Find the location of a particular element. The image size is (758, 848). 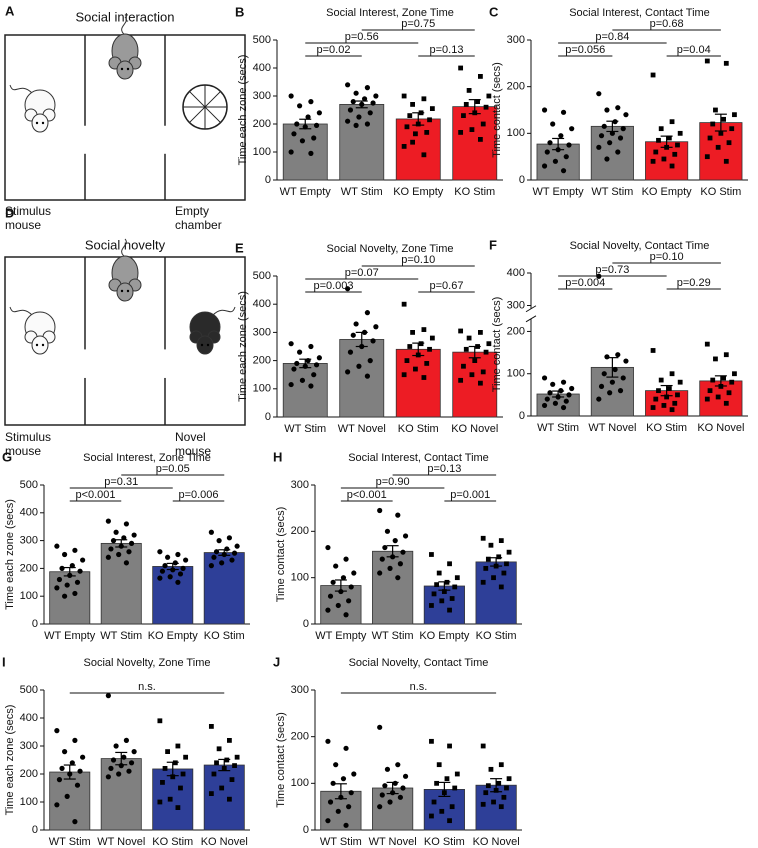

p-value-label: p=0.004 is located at coordinates (585, 283).